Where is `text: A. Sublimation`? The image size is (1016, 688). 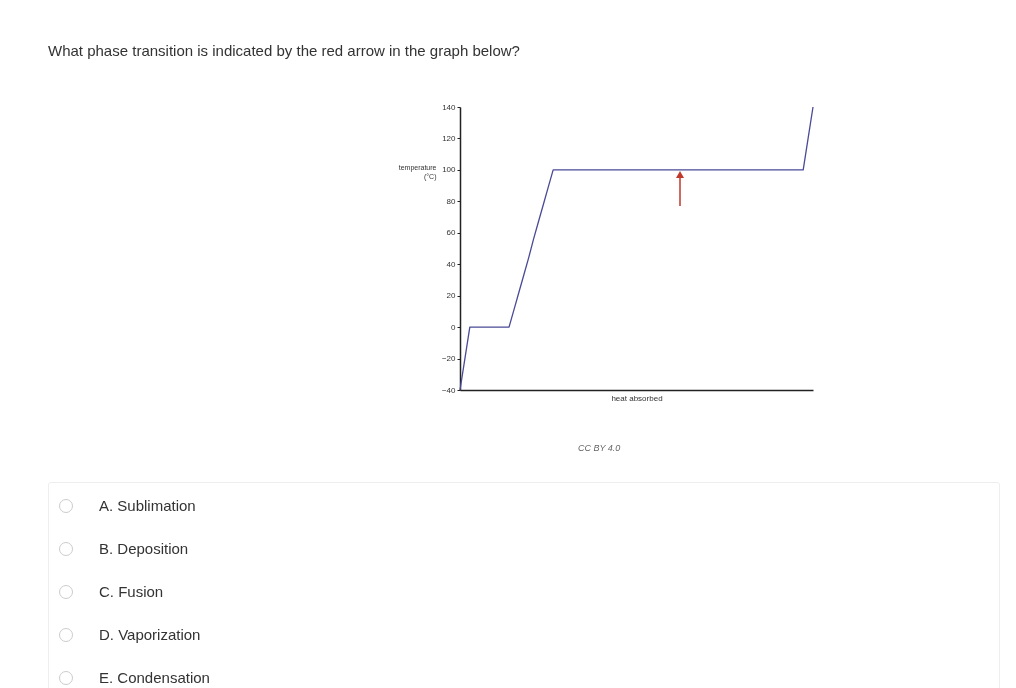
text: A. Sublimation is located at coordinates (147, 505).